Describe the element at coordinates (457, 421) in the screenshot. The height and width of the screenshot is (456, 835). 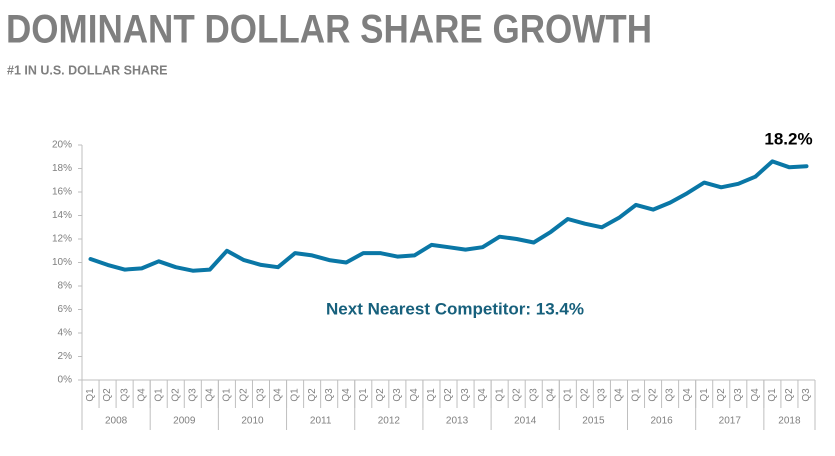
I see `year-label: 2013` at that location.